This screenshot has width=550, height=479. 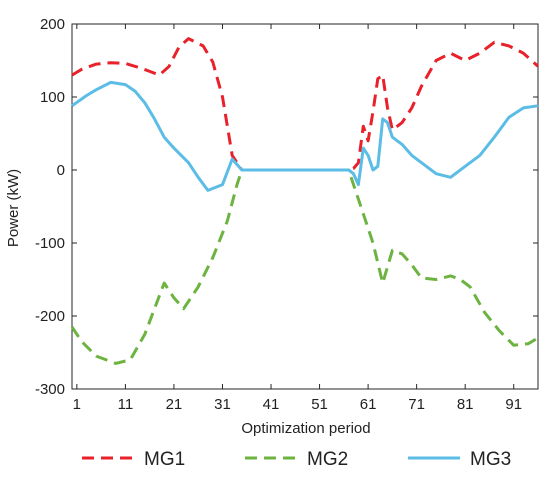 What do you see at coordinates (327, 459) in the screenshot?
I see `legend-label-mg2: MG2` at bounding box center [327, 459].